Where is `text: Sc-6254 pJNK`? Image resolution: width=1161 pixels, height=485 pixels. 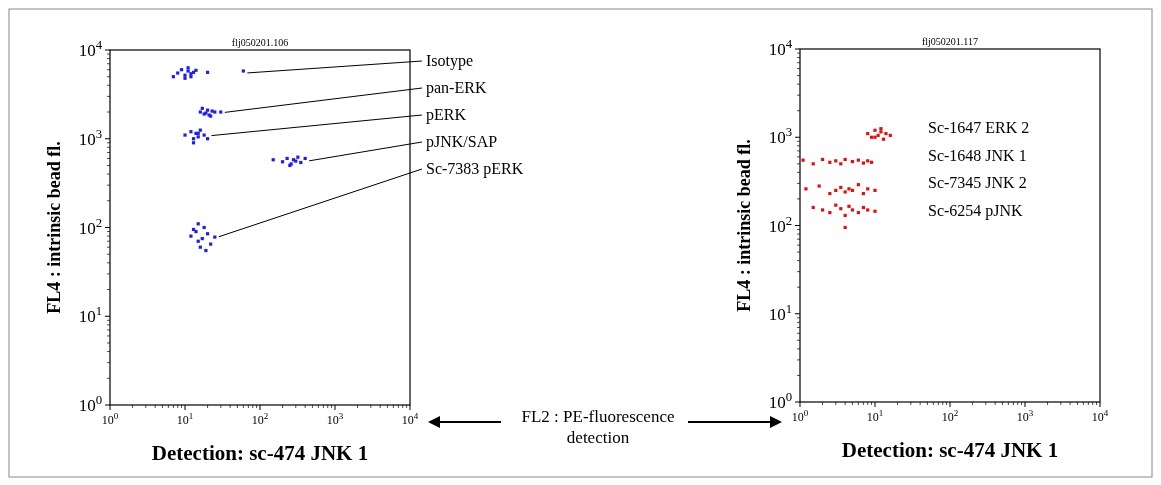
text: Sc-6254 pJNK is located at coordinates (976, 210).